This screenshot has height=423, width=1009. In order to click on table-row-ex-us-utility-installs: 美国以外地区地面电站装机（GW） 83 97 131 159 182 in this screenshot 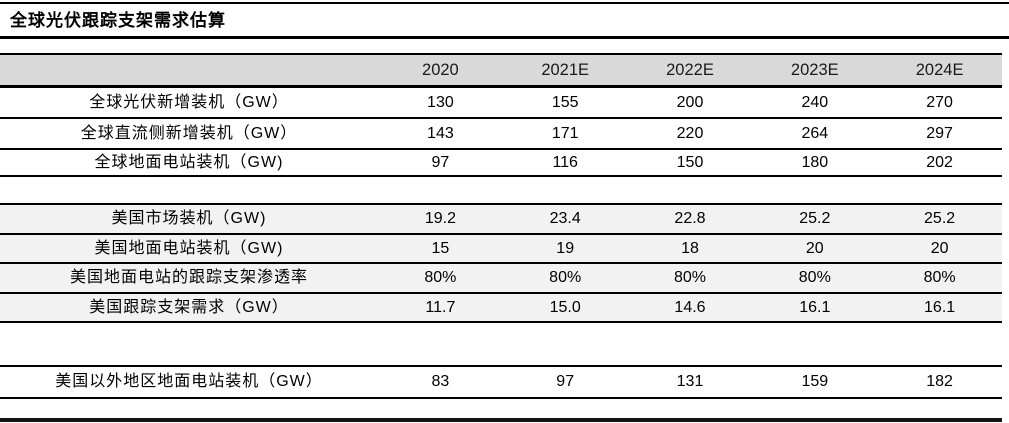, I will do `click(501, 383)`.